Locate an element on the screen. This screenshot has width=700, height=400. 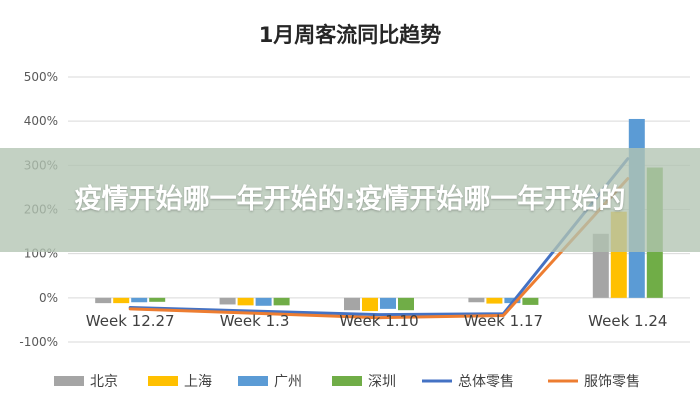
y-tick-label: 500% is located at coordinates (41, 77).